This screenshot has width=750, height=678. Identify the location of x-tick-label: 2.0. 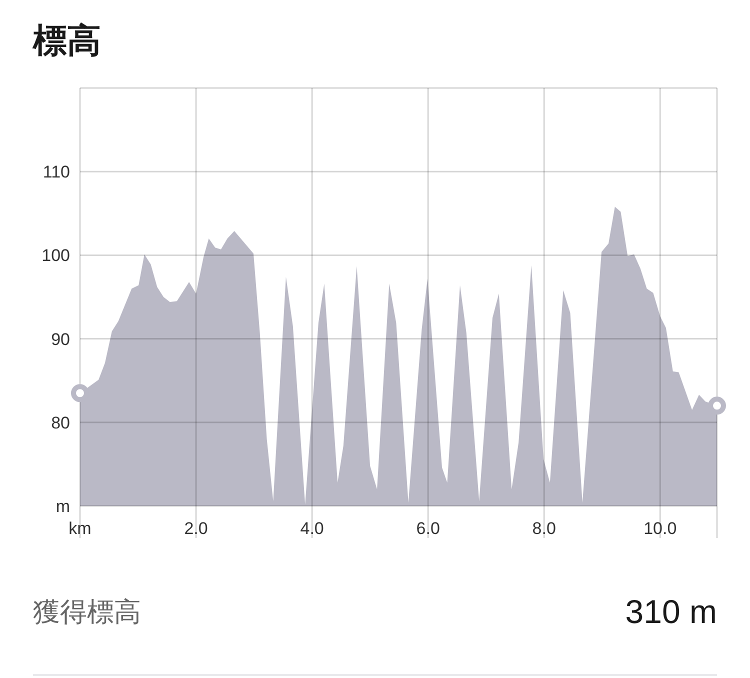
(196, 528).